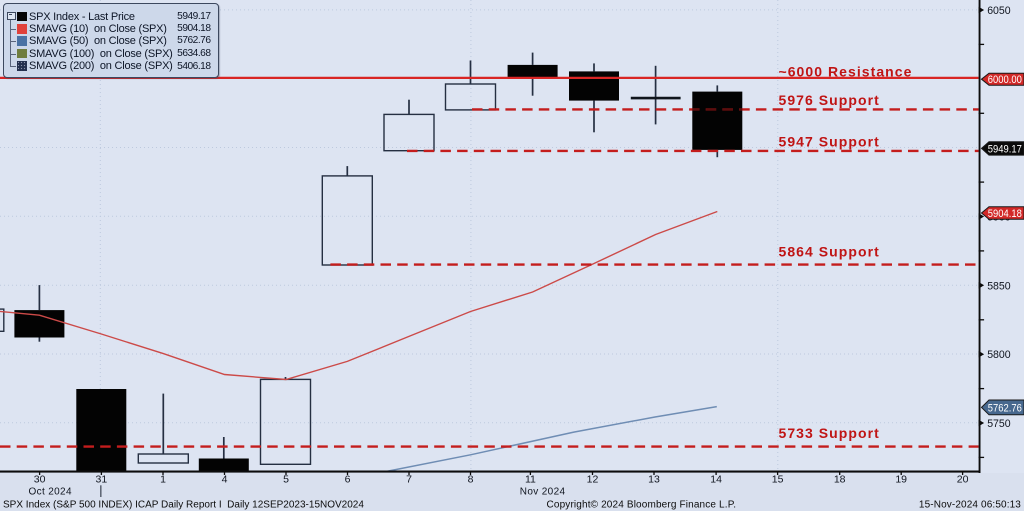 The height and width of the screenshot is (511, 1024). I want to click on svg-text: ~6000 Resistance, so click(846, 71).